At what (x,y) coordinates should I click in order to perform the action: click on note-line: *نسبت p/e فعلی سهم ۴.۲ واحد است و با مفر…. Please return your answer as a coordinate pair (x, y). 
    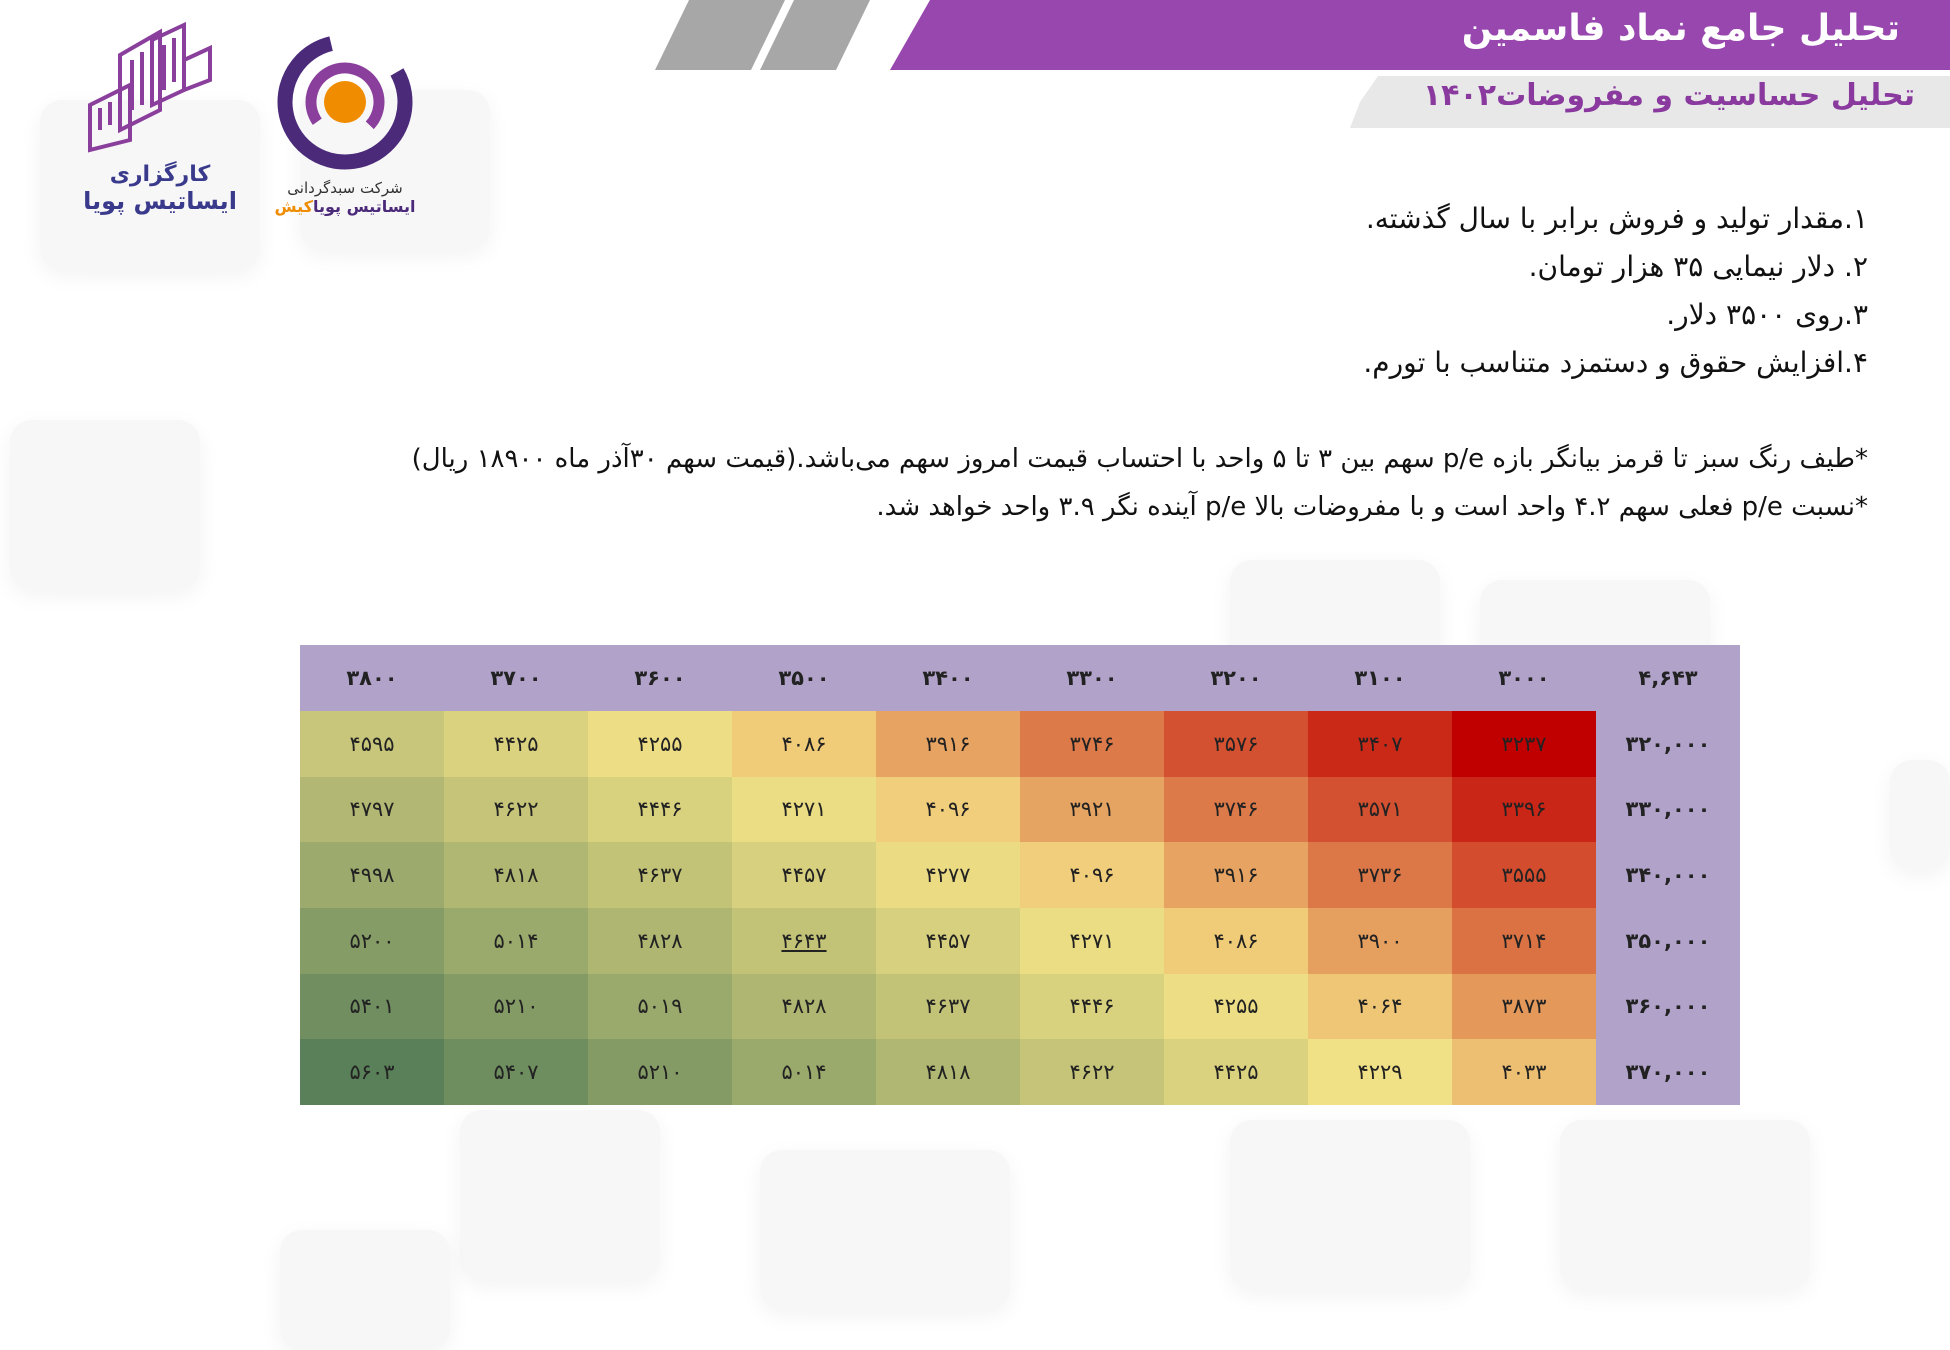
    Looking at the image, I should click on (1372, 507).